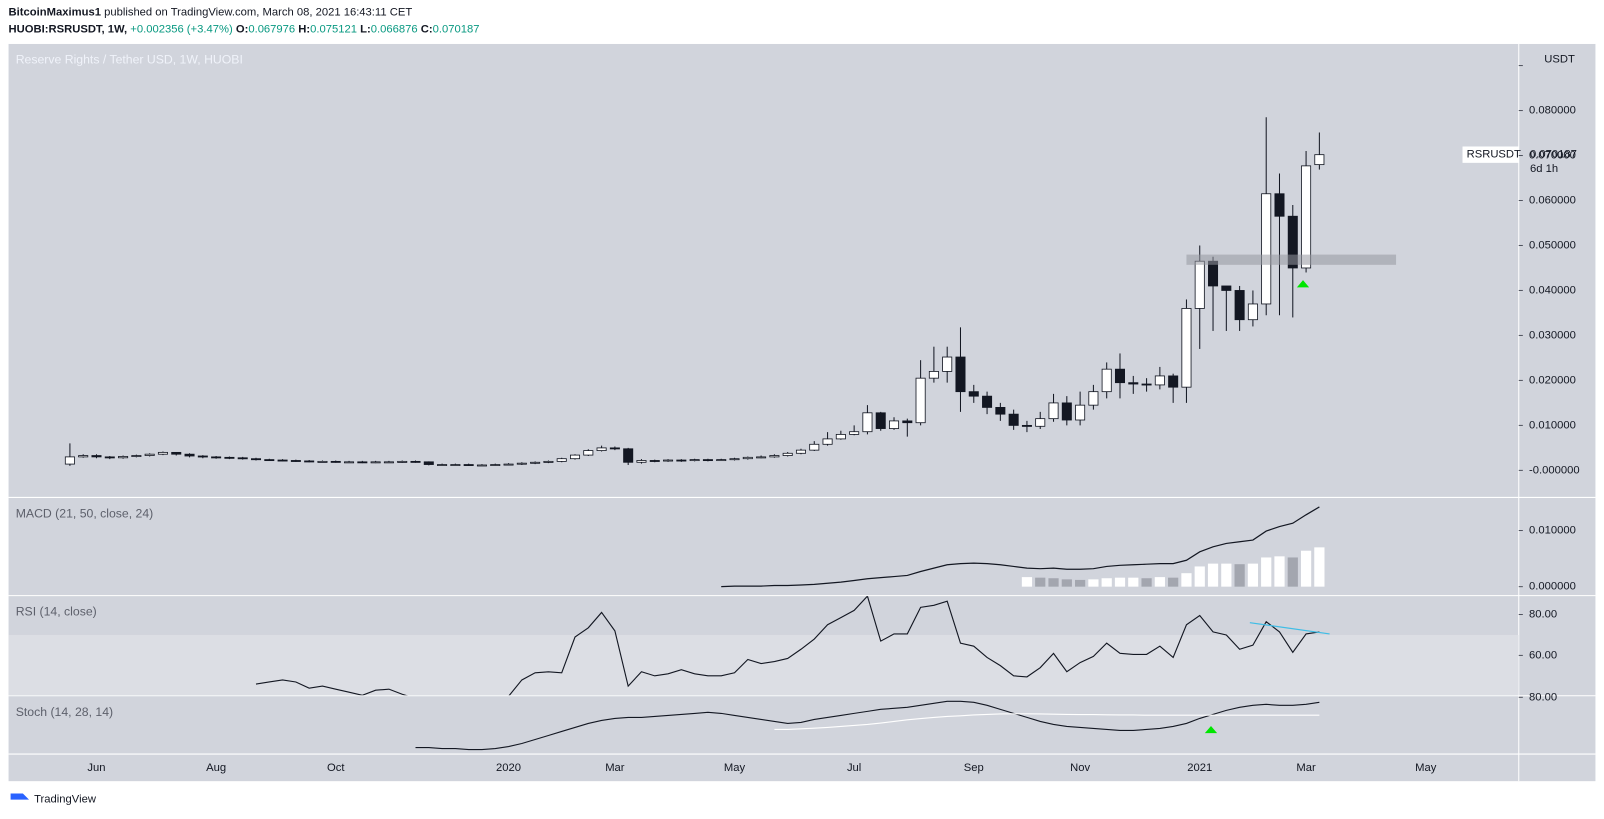 The image size is (1604, 819). I want to click on y-tick-label: 60.00, so click(1543, 655).